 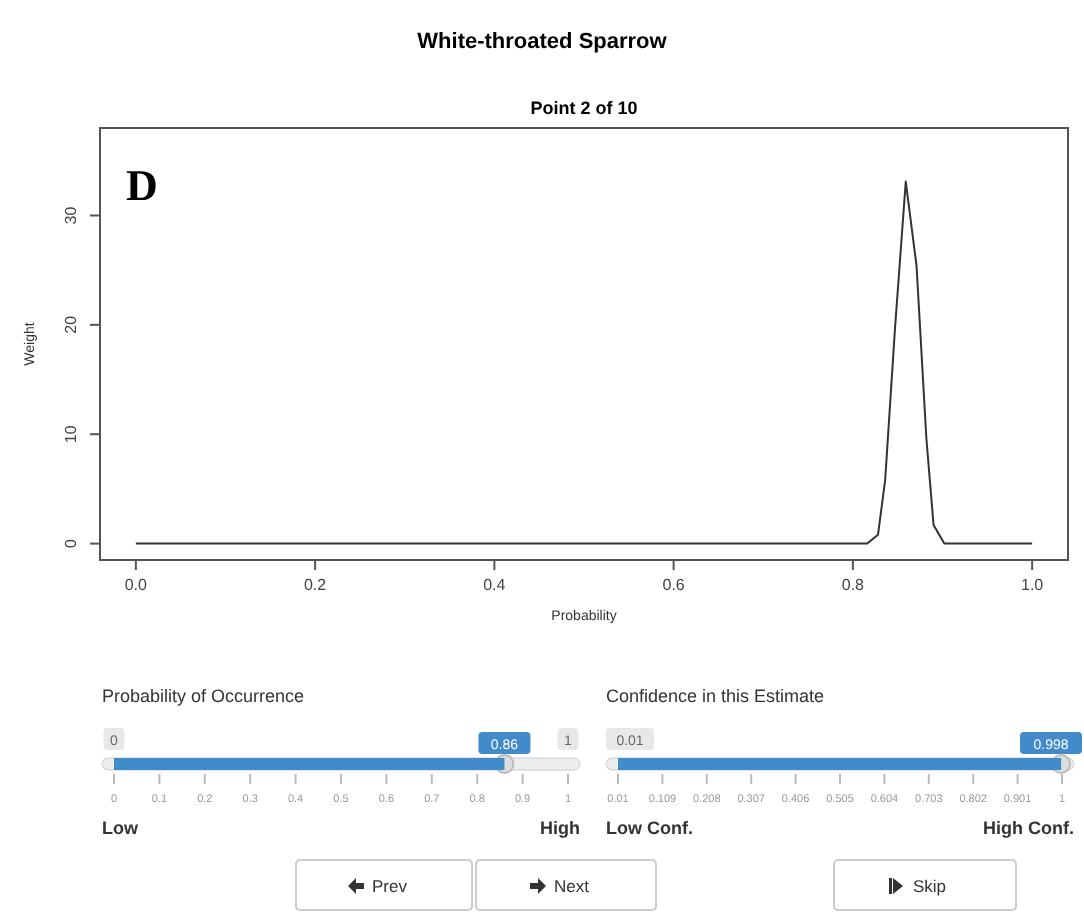 What do you see at coordinates (674, 585) in the screenshot?
I see `x-tick-label: 0.6` at bounding box center [674, 585].